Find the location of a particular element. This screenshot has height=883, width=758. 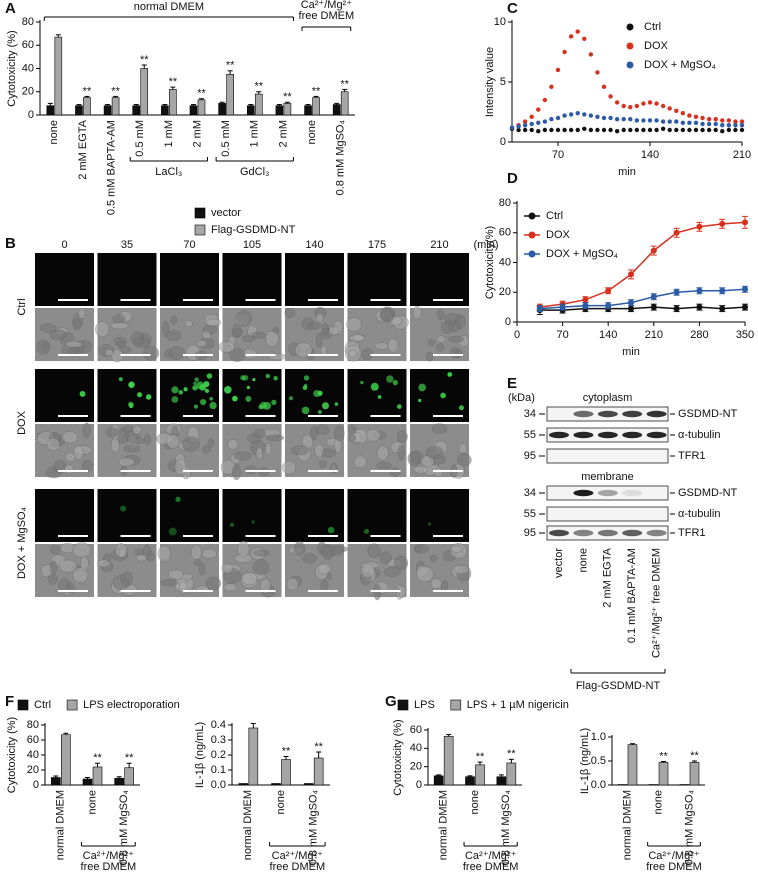

group-label: free DMEM is located at coordinates (109, 867).